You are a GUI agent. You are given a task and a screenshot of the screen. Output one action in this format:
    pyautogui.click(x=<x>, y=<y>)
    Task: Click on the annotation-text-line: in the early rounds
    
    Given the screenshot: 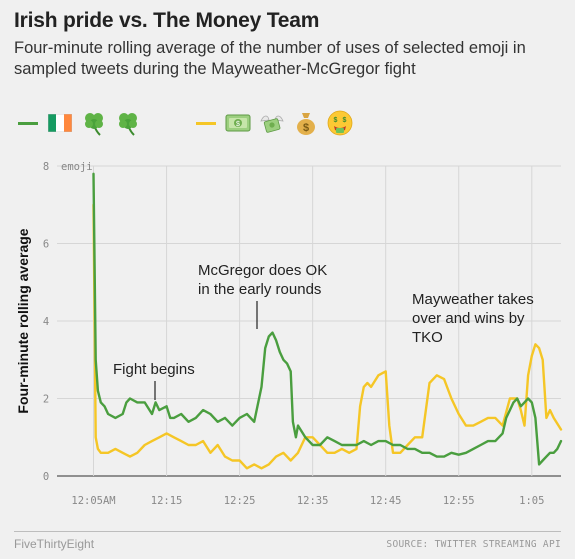 What is the action you would take?
    pyautogui.click(x=259, y=289)
    